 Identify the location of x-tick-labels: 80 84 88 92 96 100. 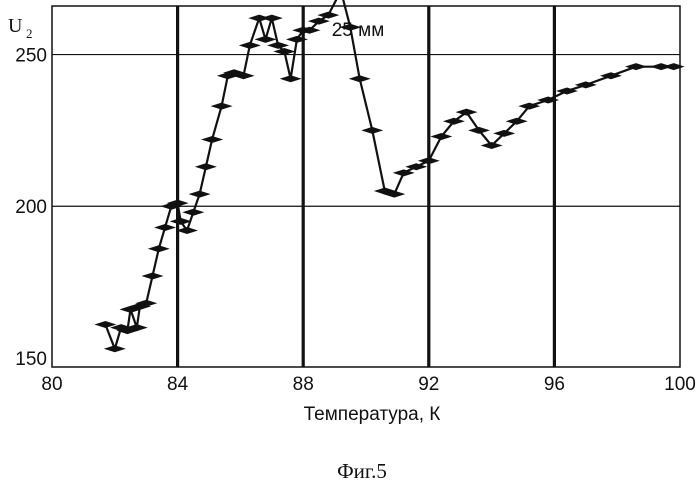
(368, 384).